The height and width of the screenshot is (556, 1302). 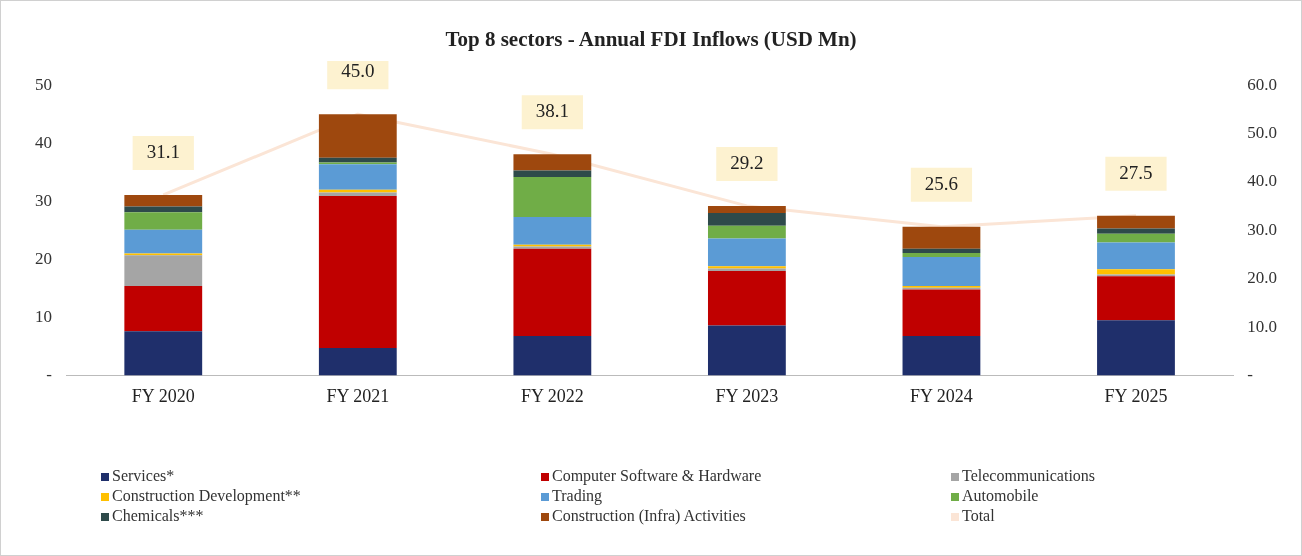 I want to click on y-tick-label: 20, so click(x=43, y=258).